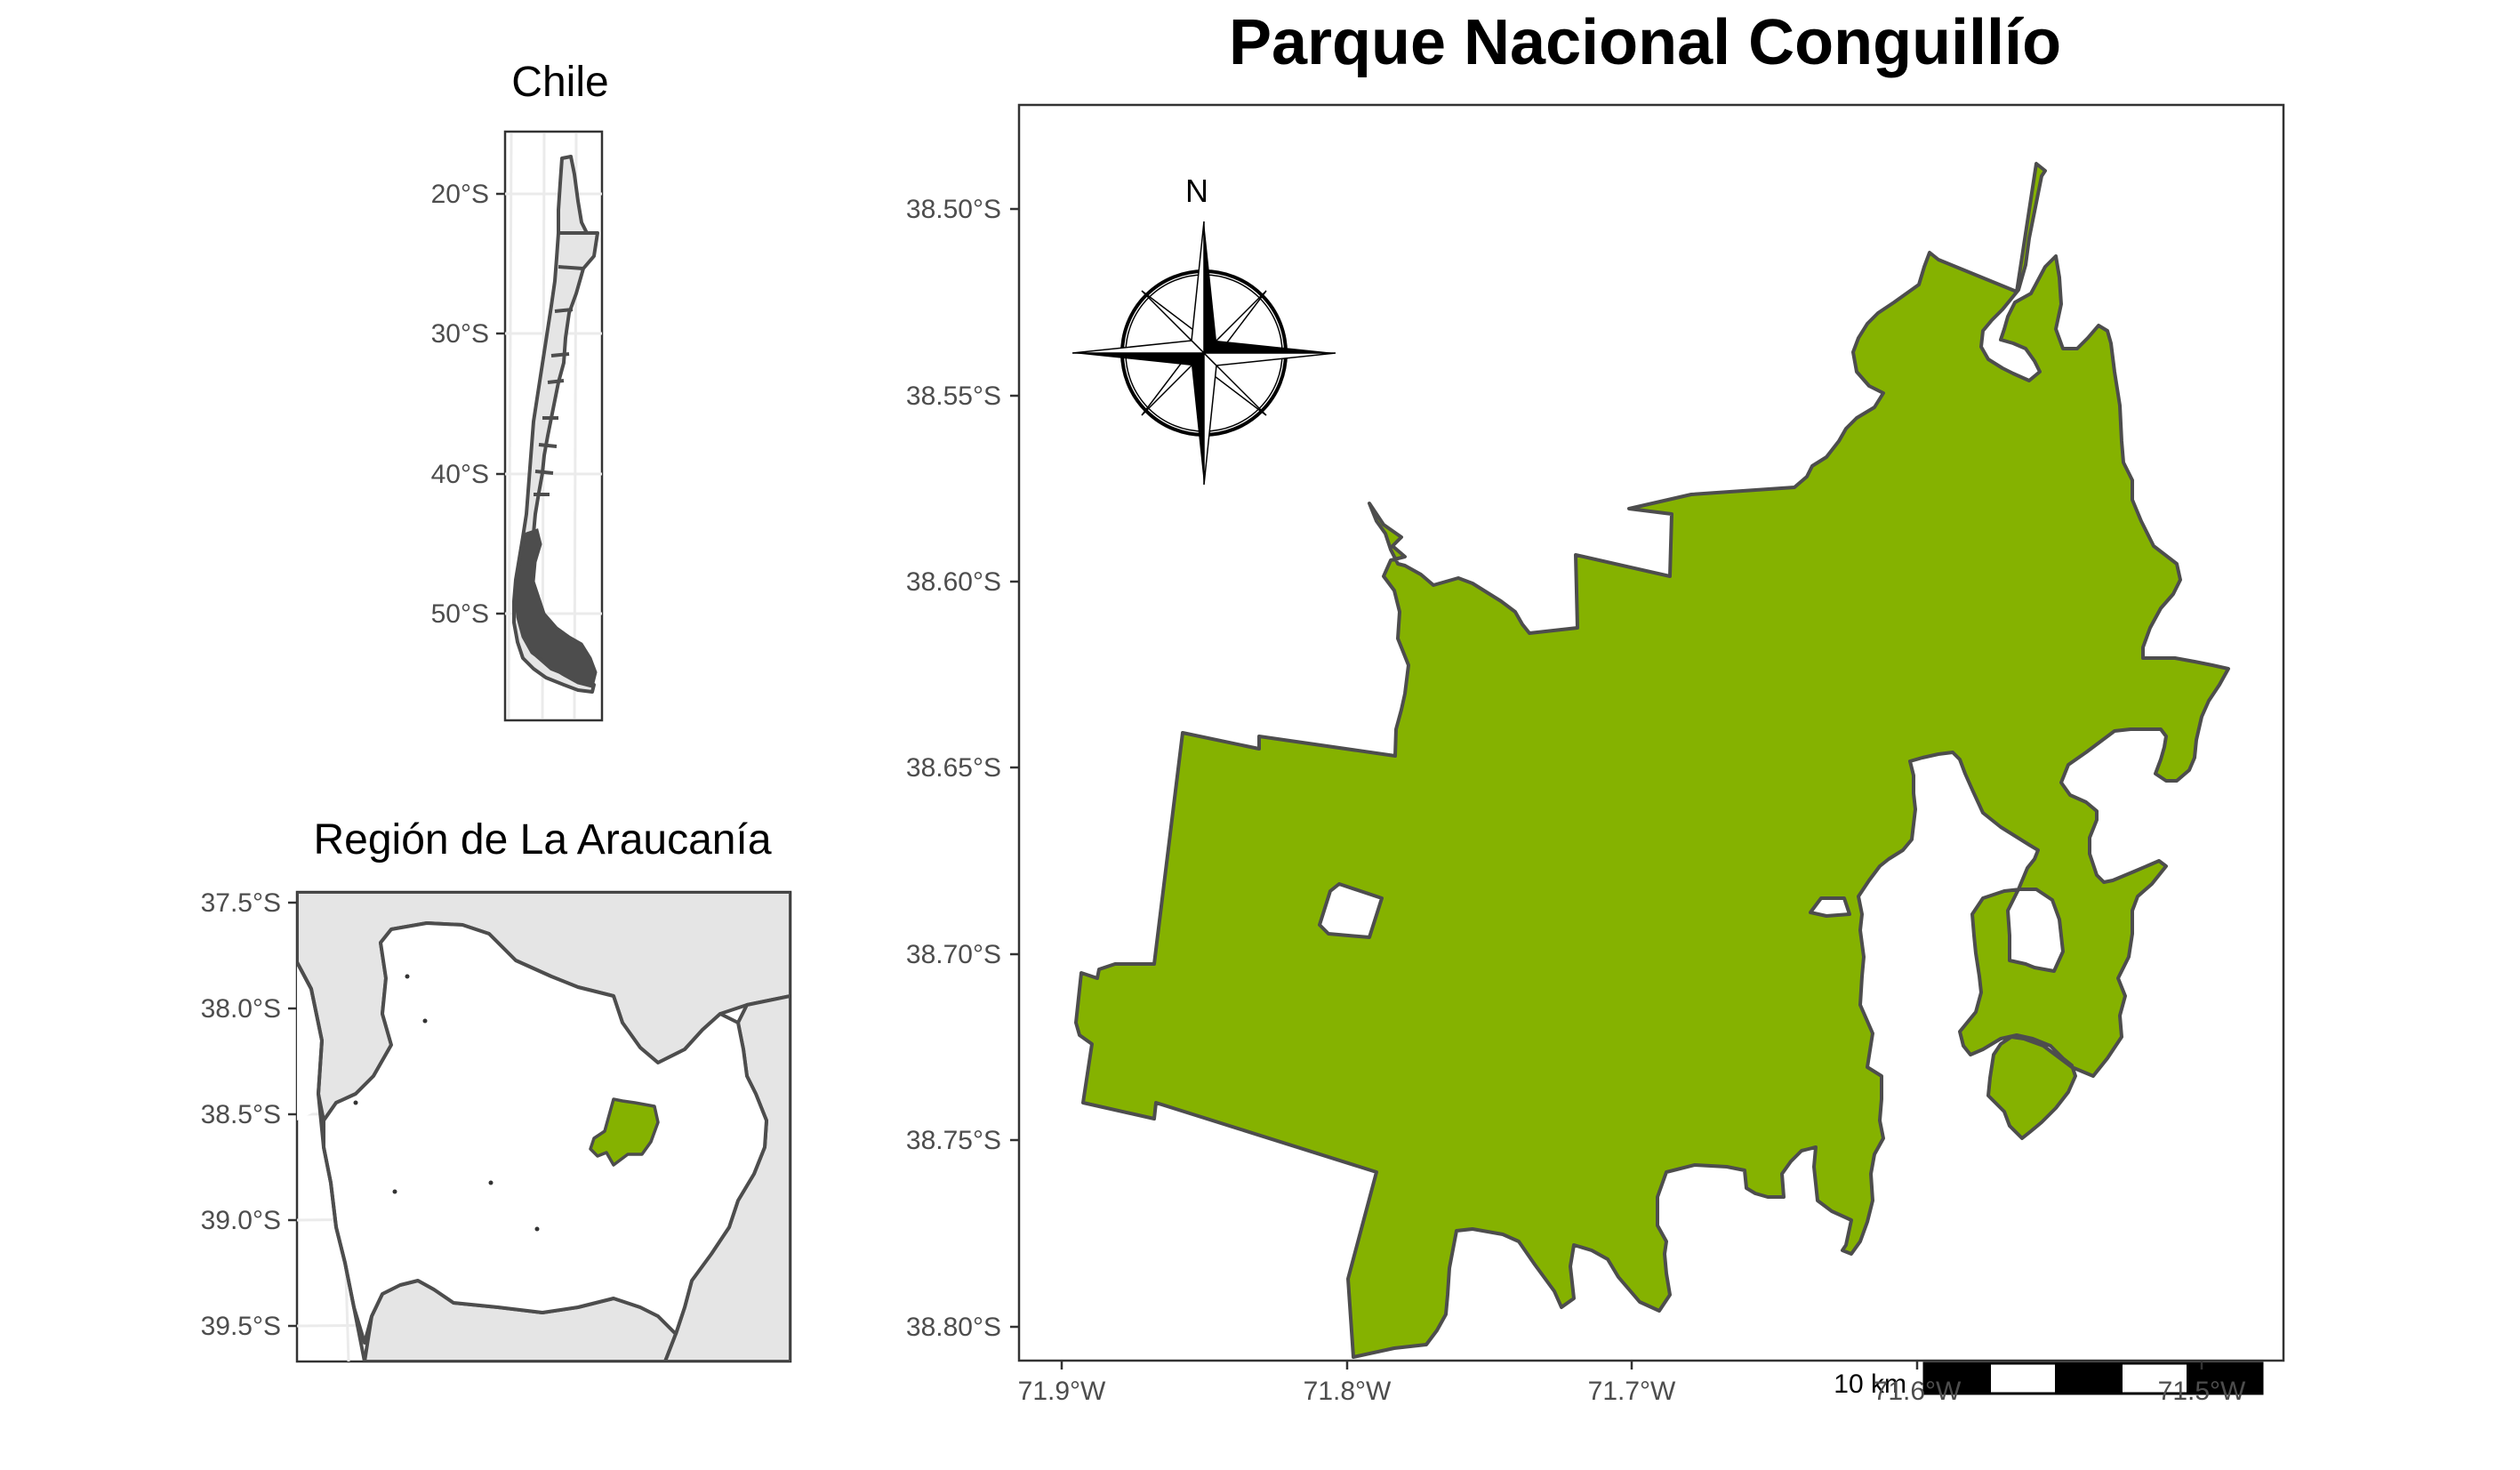 This screenshot has width=2520, height=1470. Describe the element at coordinates (309, 1006) in the screenshot. I see `neighbour-region-northwest` at that location.